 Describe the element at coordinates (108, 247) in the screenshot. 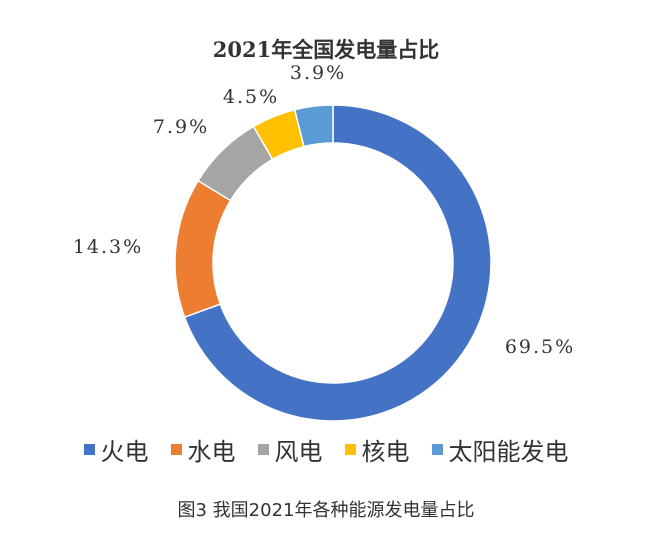

I see `data-label-1: 14.3%` at that location.